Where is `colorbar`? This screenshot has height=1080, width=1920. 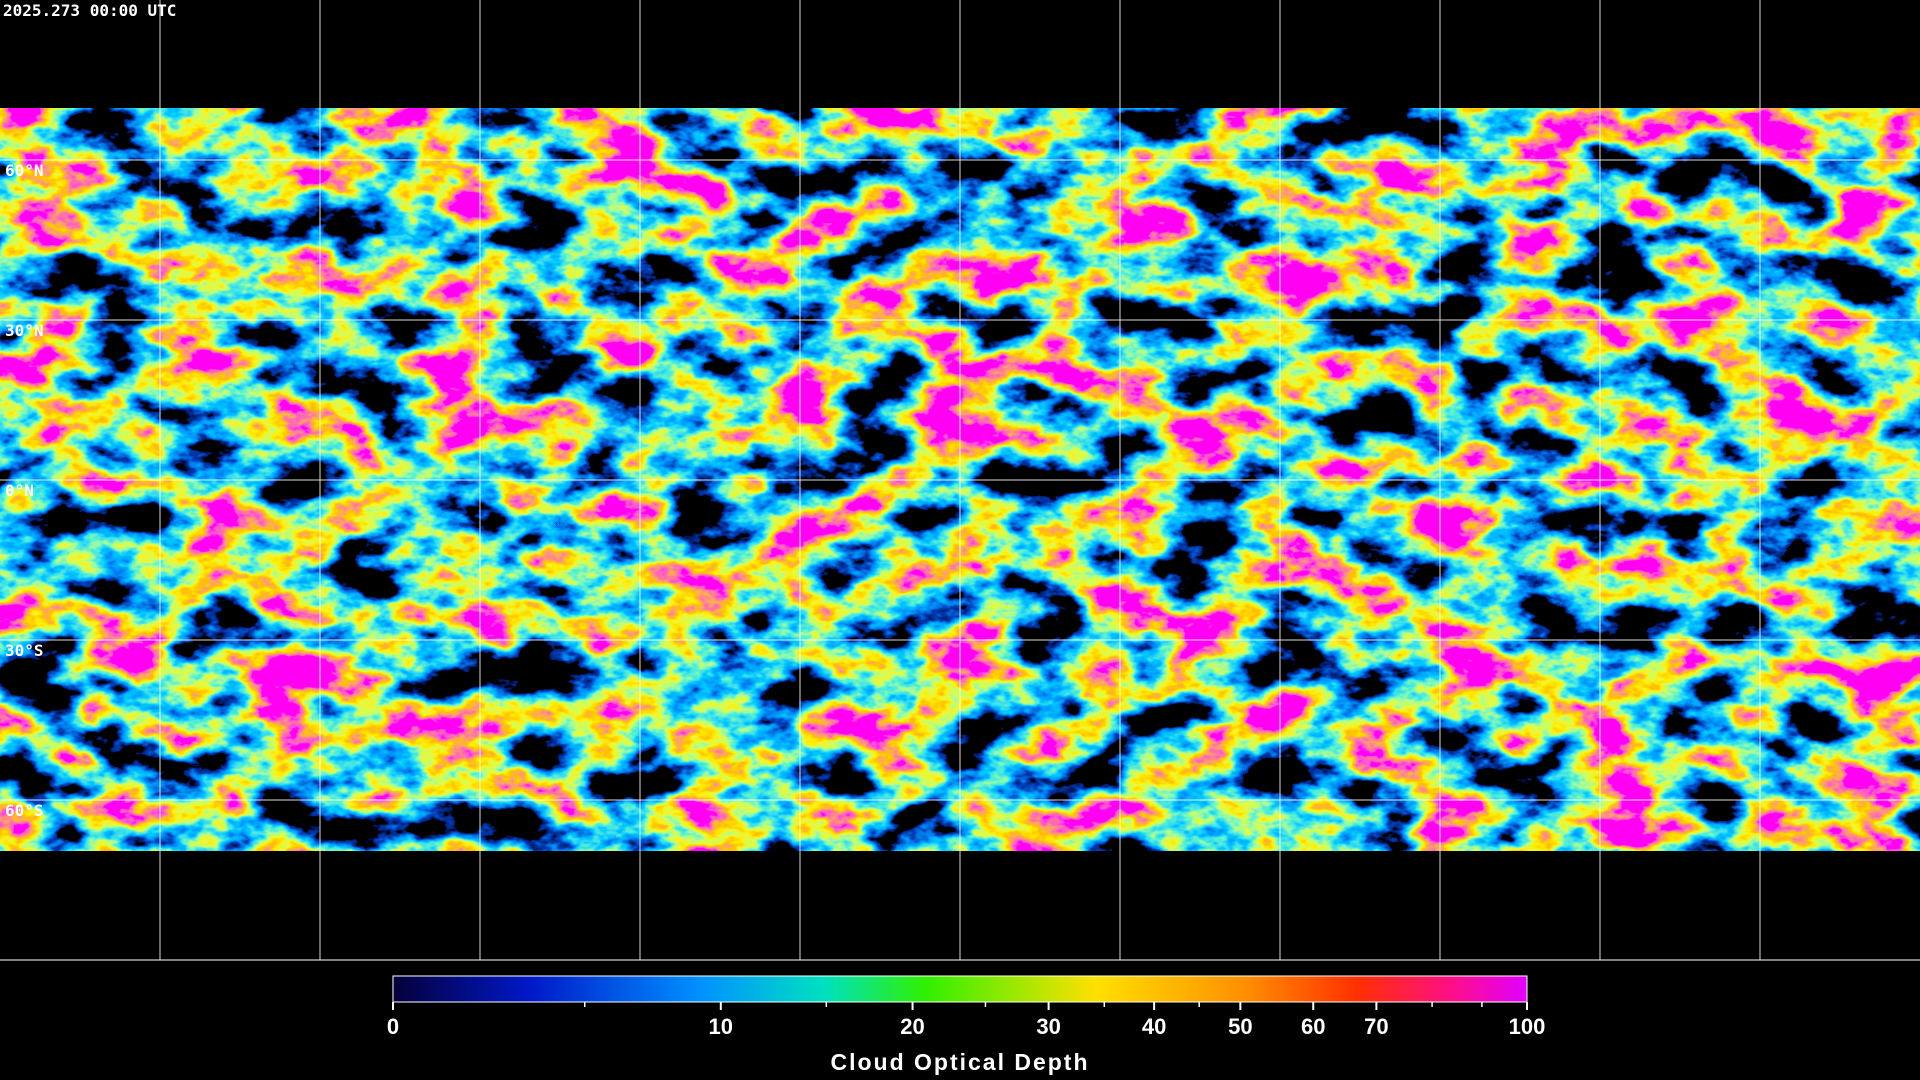 colorbar is located at coordinates (960, 989).